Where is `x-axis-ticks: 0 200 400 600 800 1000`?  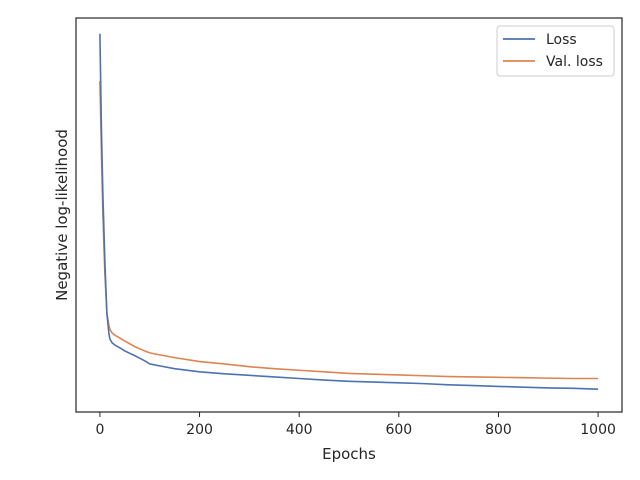
x-axis-ticks: 0 200 400 600 800 1000 is located at coordinates (355, 425).